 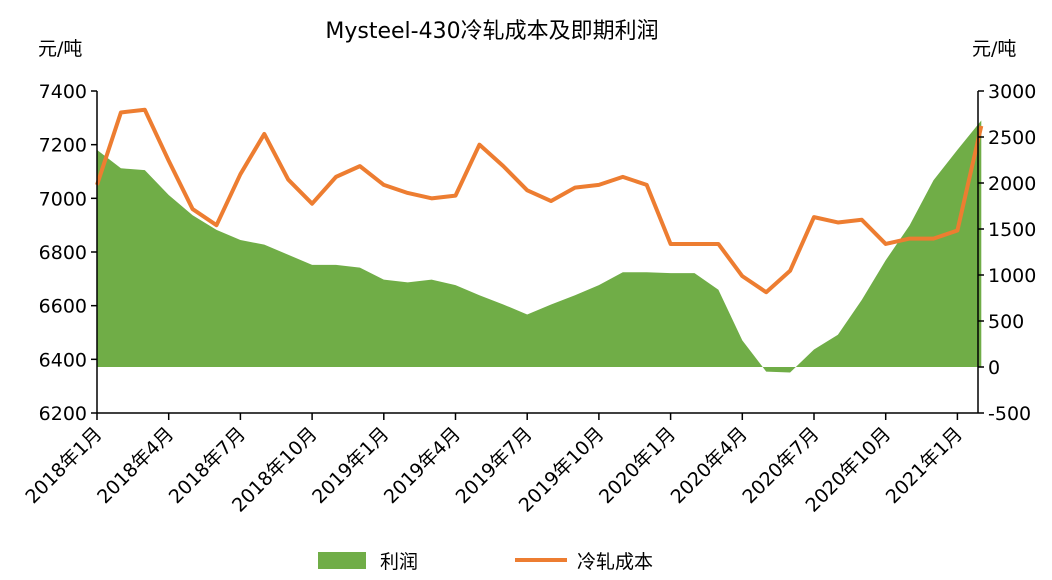 I want to click on y-tick-label: 7000, so click(x=63, y=199).